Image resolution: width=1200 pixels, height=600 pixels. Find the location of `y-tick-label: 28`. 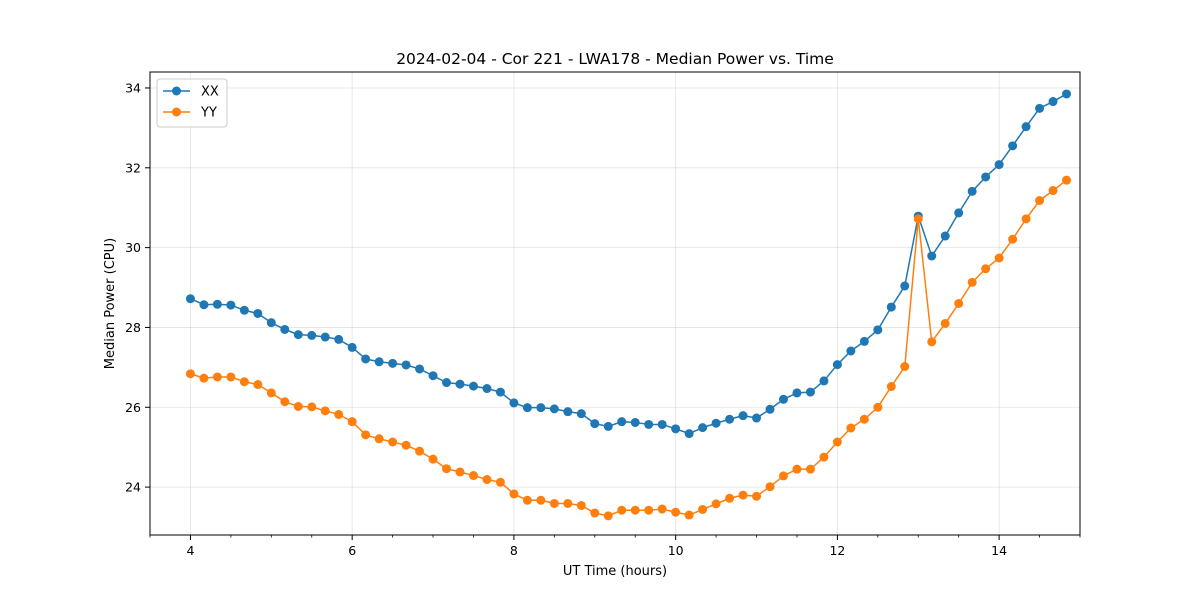

y-tick-label: 28 is located at coordinates (133, 327).